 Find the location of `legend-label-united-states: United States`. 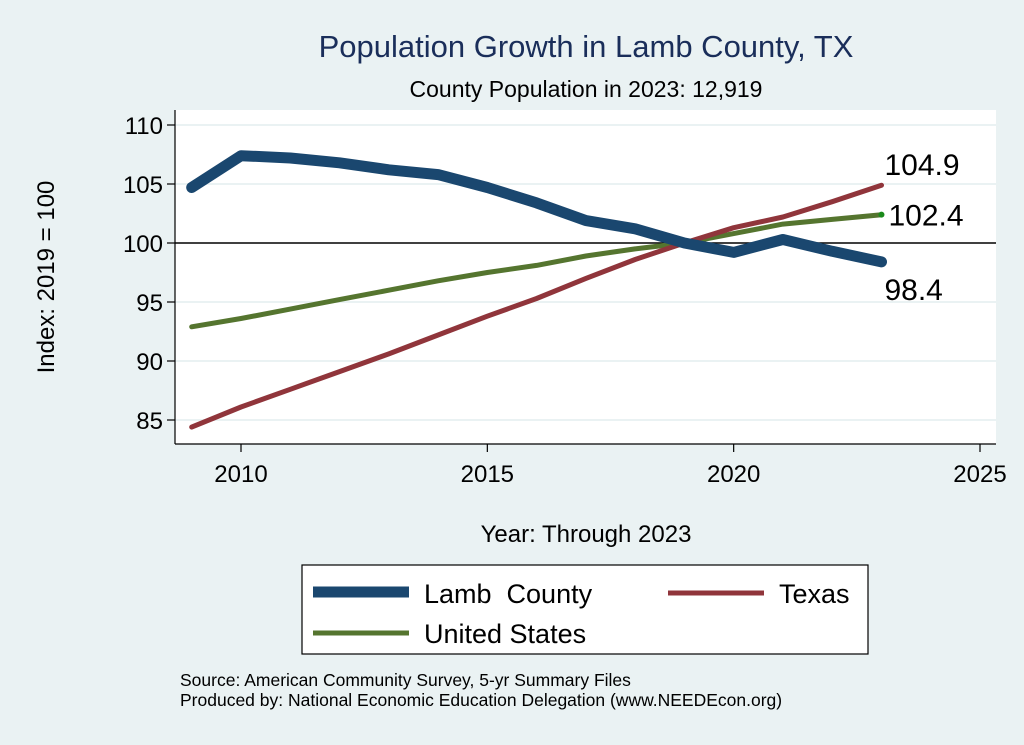

legend-label-united-states: United States is located at coordinates (505, 634).